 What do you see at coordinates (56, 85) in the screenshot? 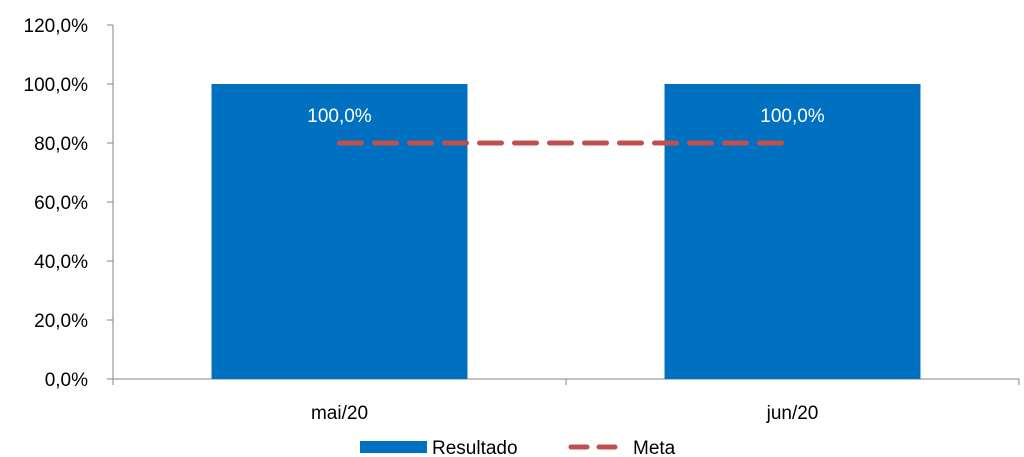
I see `y-tick-label: 100,0%` at bounding box center [56, 85].